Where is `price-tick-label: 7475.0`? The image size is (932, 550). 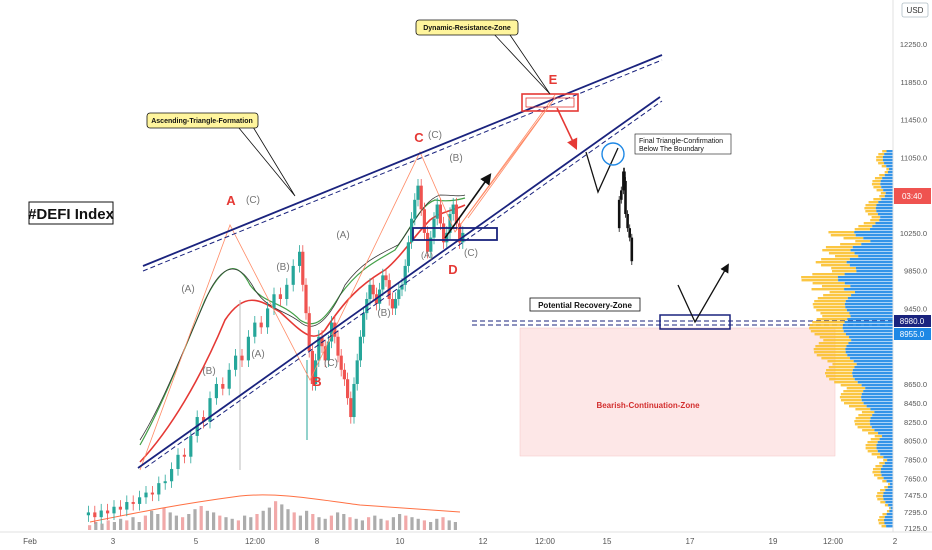
price-tick-label: 7475.0 is located at coordinates (915, 495).